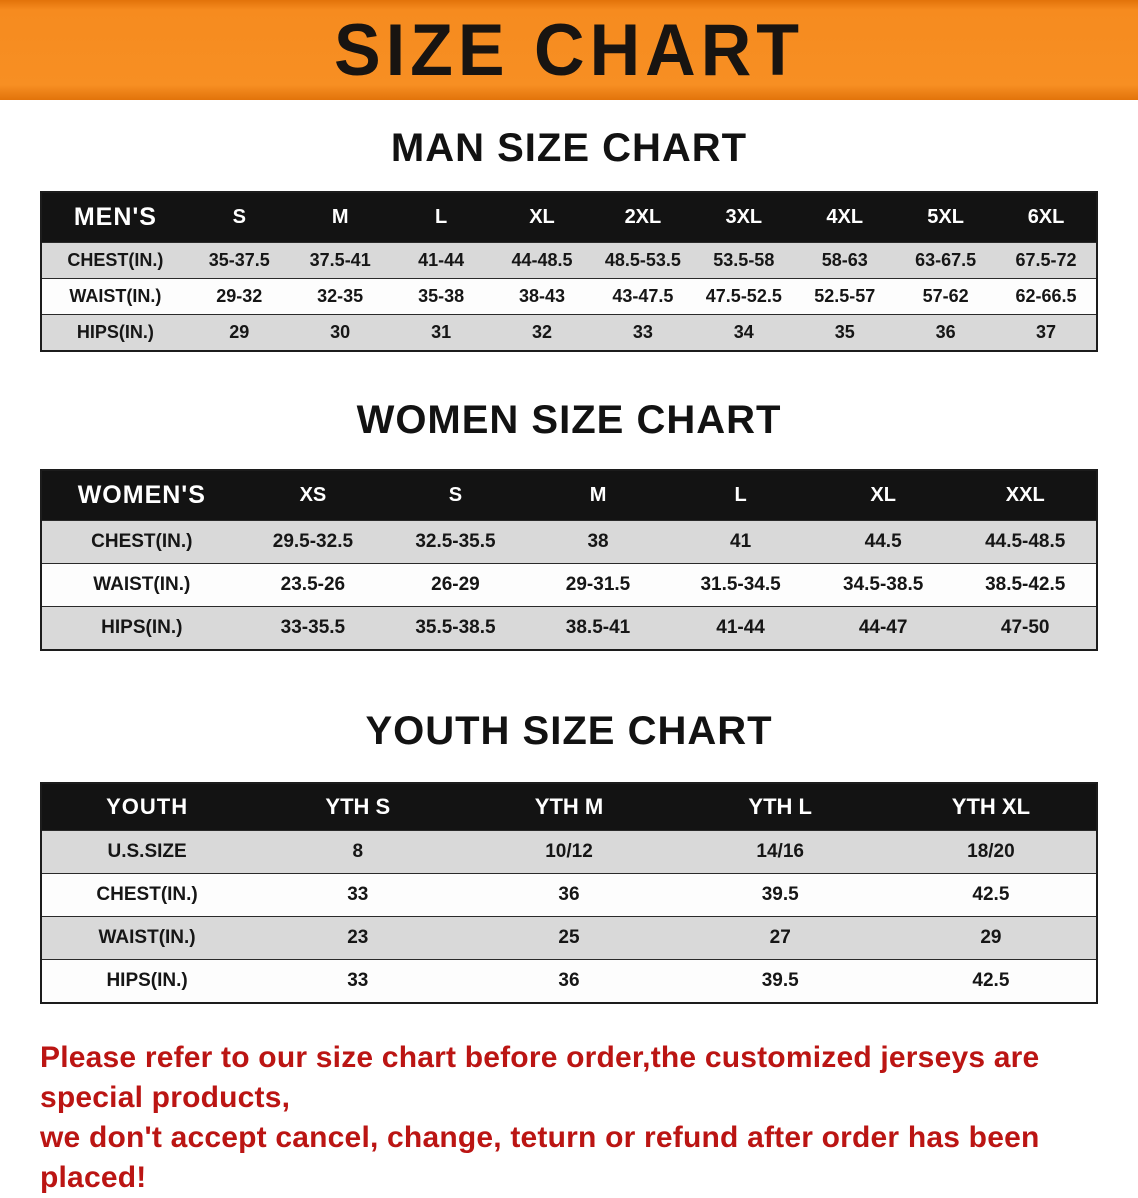 The image size is (1138, 1198). Describe the element at coordinates (845, 217) in the screenshot. I see `size-column-header: 4XL` at that location.